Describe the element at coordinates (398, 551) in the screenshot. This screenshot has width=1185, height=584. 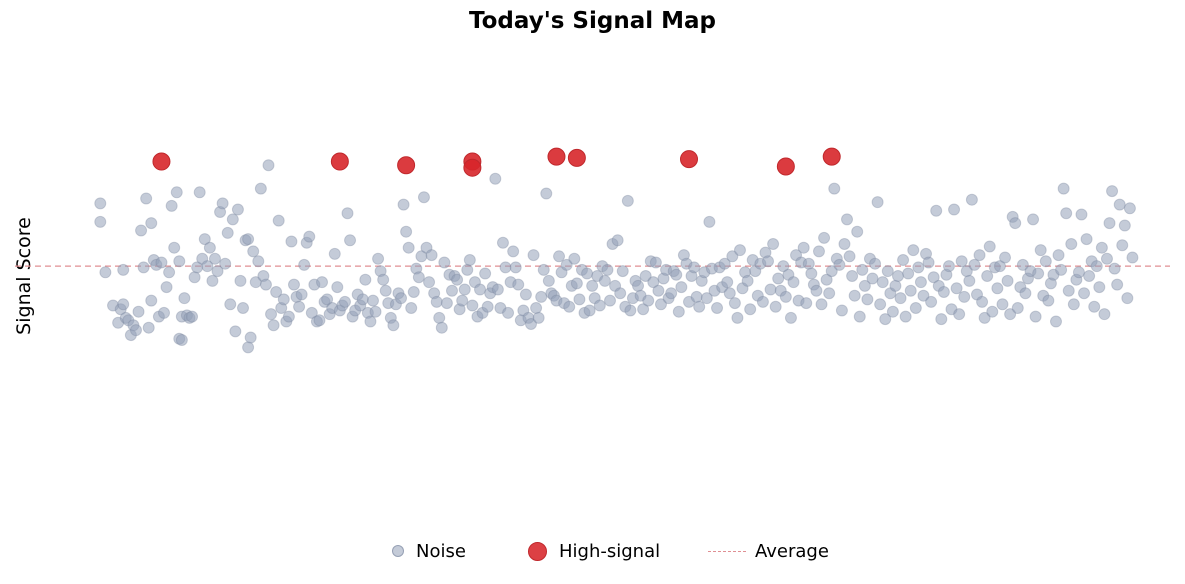
I see `legend-noise-marker` at that location.